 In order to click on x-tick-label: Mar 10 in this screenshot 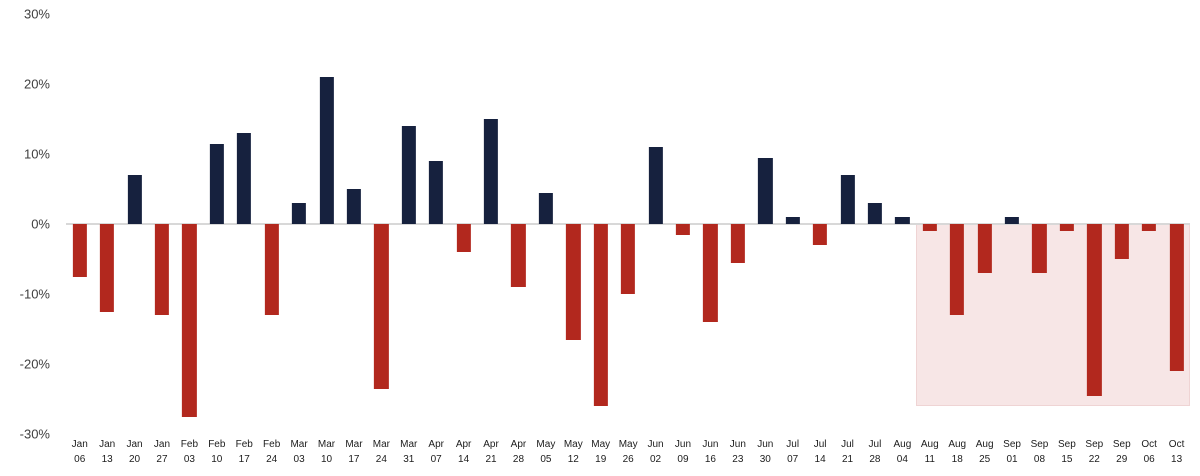, I will do `click(326, 452)`.